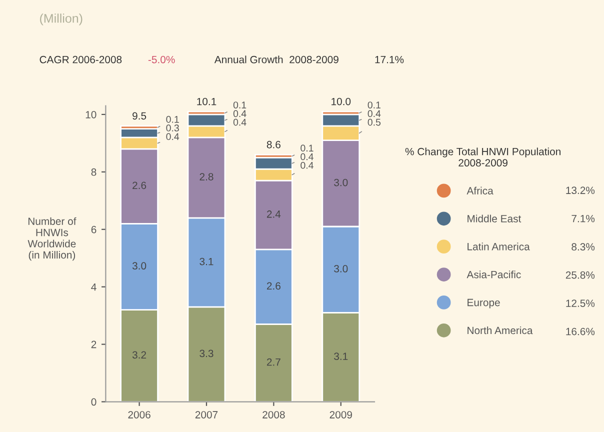 Image resolution: width=604 pixels, height=432 pixels. What do you see at coordinates (273, 214) in the screenshot?
I see `data-label: 2.4` at bounding box center [273, 214].